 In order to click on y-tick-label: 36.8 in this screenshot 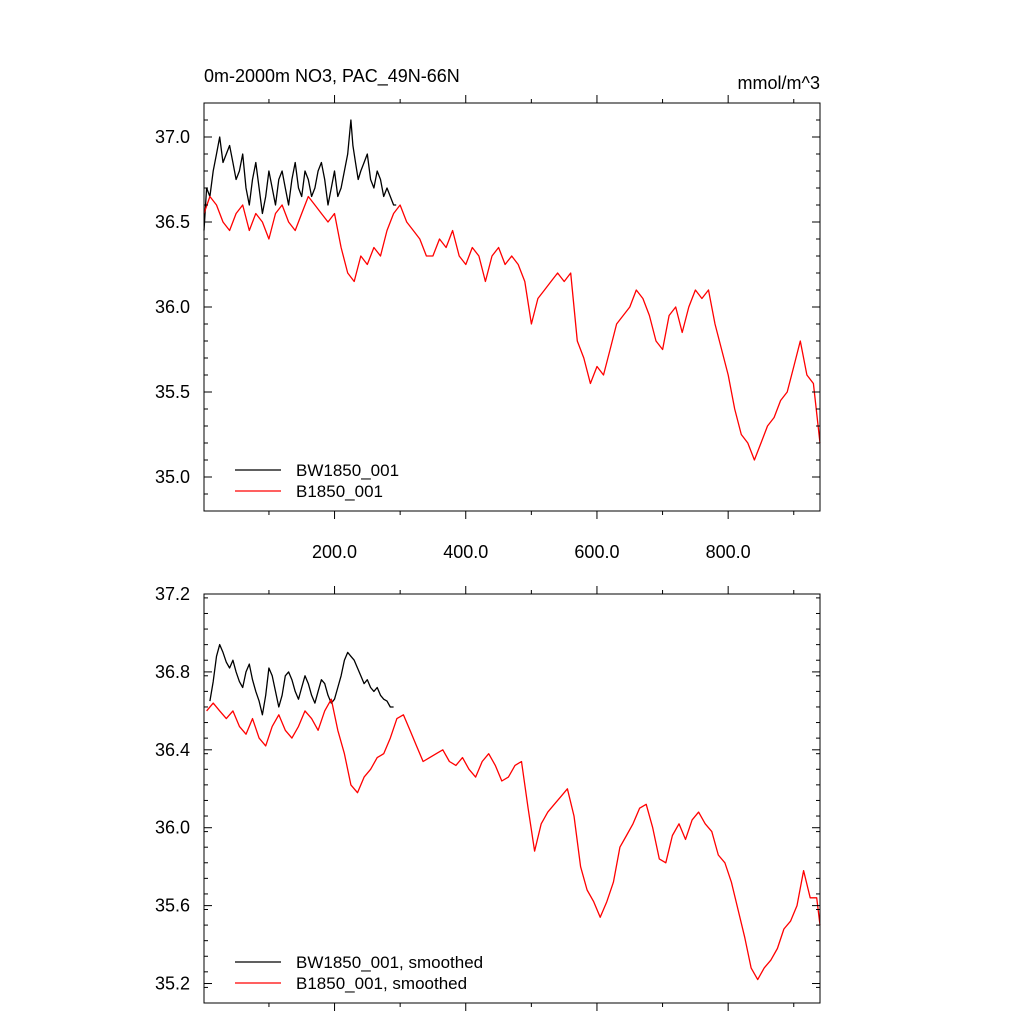, I will do `click(172, 672)`.